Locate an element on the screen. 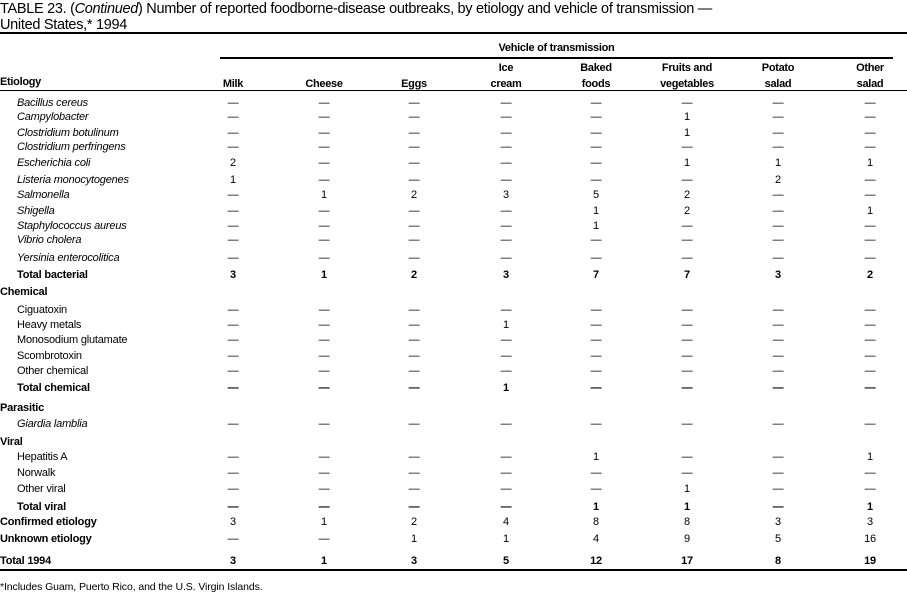 This screenshot has width=907, height=593. row-label: Confirmed etiology is located at coordinates (48, 522).